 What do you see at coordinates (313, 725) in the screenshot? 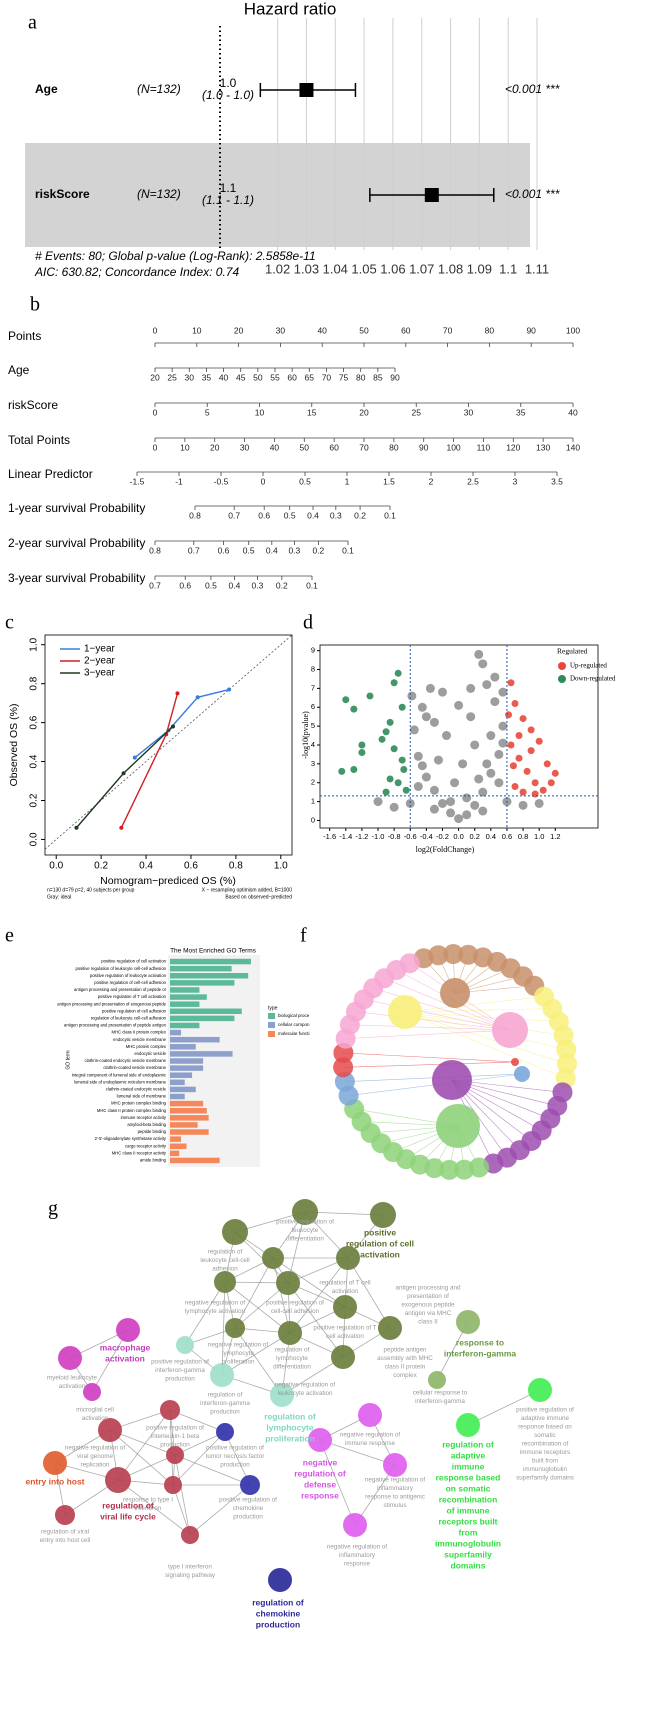
I see `y-tick-label: 5` at bounding box center [313, 725].